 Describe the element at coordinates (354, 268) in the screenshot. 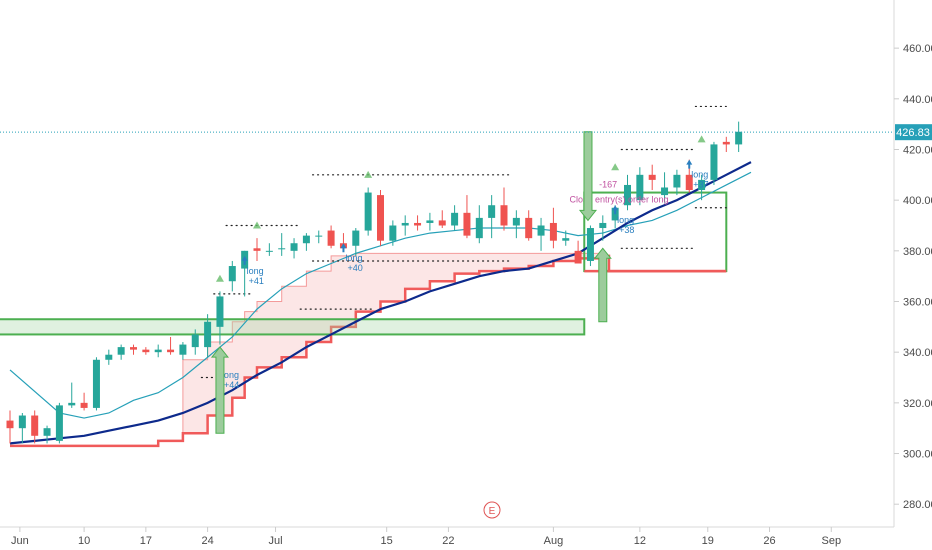

I see `signal-profit: +40` at that location.